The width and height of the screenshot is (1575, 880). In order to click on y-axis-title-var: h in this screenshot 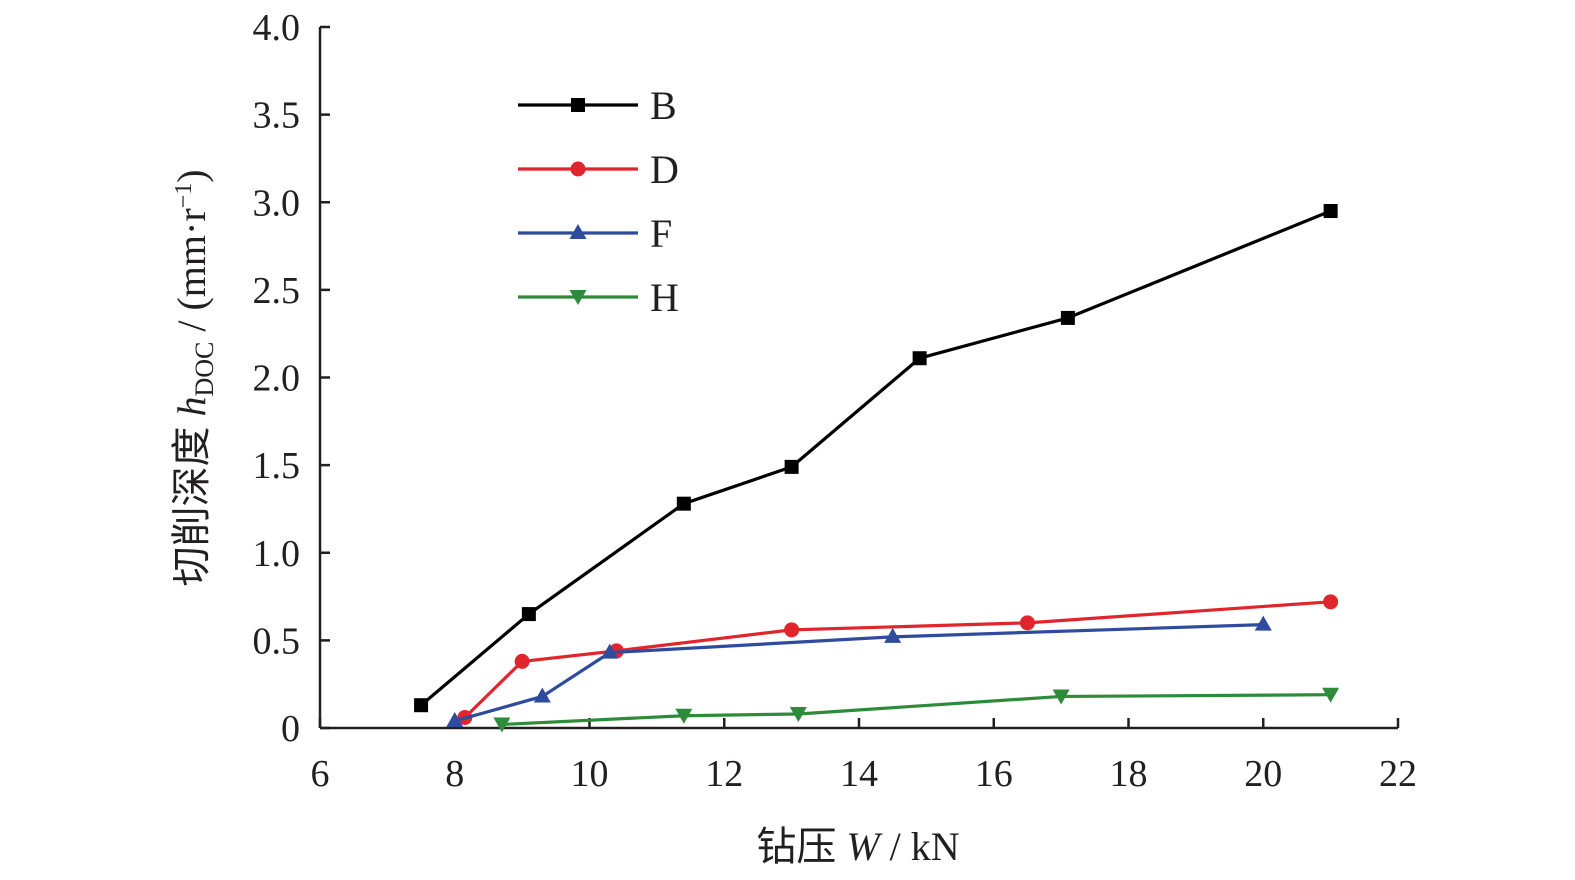, I will do `click(191, 407)`.